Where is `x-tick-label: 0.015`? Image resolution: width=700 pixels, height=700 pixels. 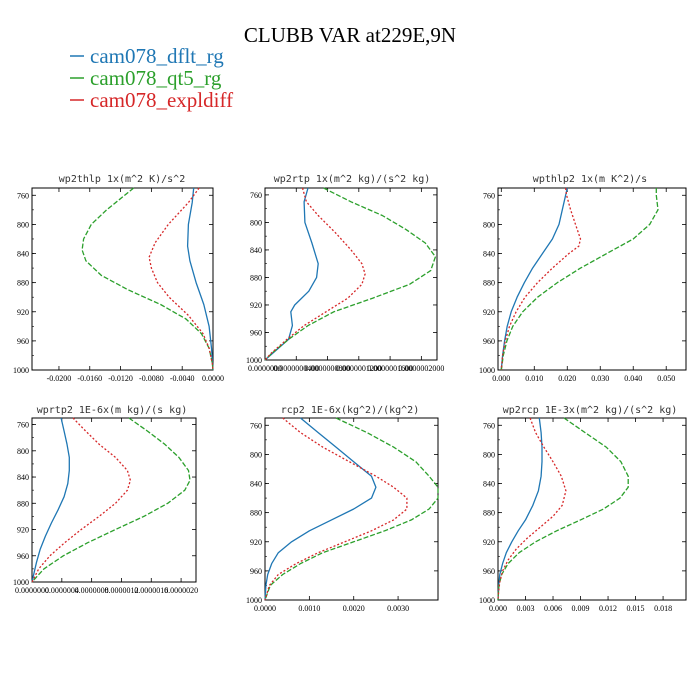 x-tick-label: 0.015 is located at coordinates (636, 608).